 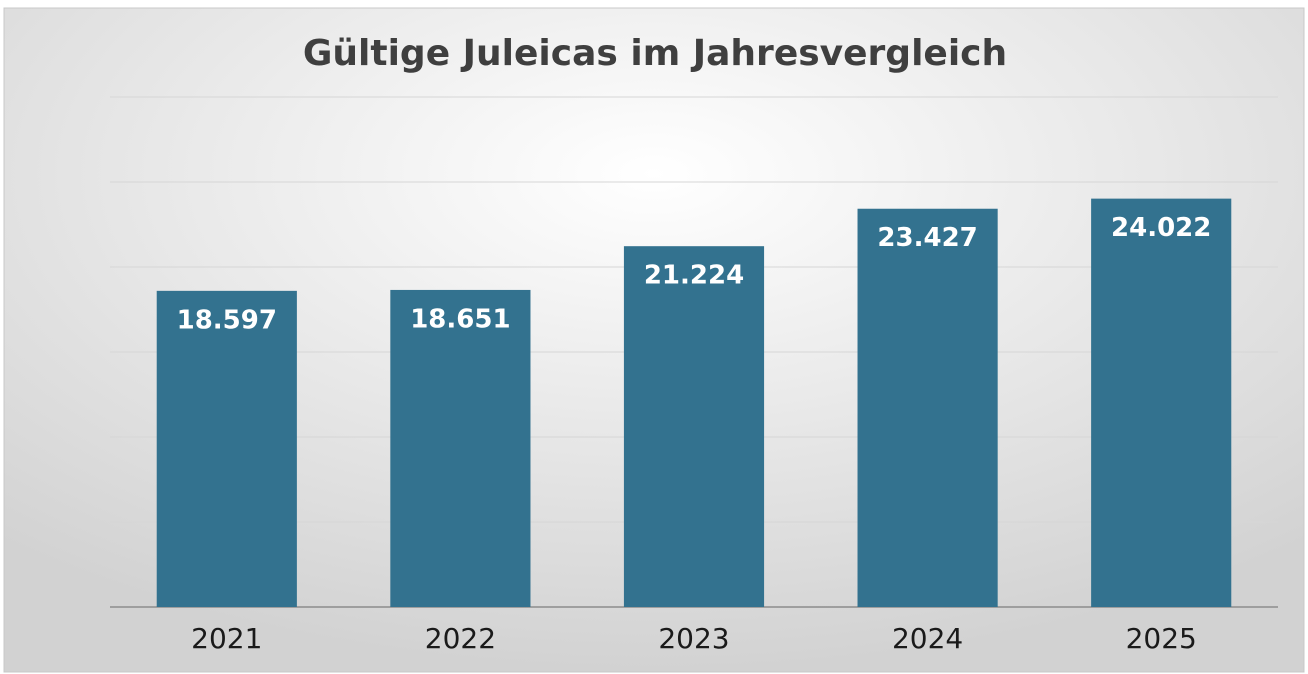 What do you see at coordinates (460, 319) in the screenshot?
I see `data-label: 18.651` at bounding box center [460, 319].